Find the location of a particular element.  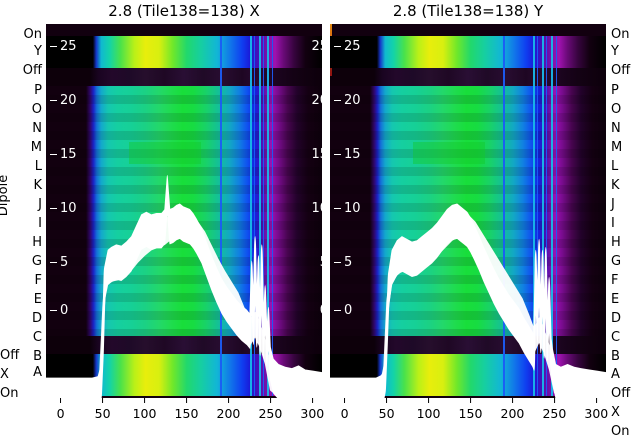

cat-label: B is located at coordinates (37, 356).